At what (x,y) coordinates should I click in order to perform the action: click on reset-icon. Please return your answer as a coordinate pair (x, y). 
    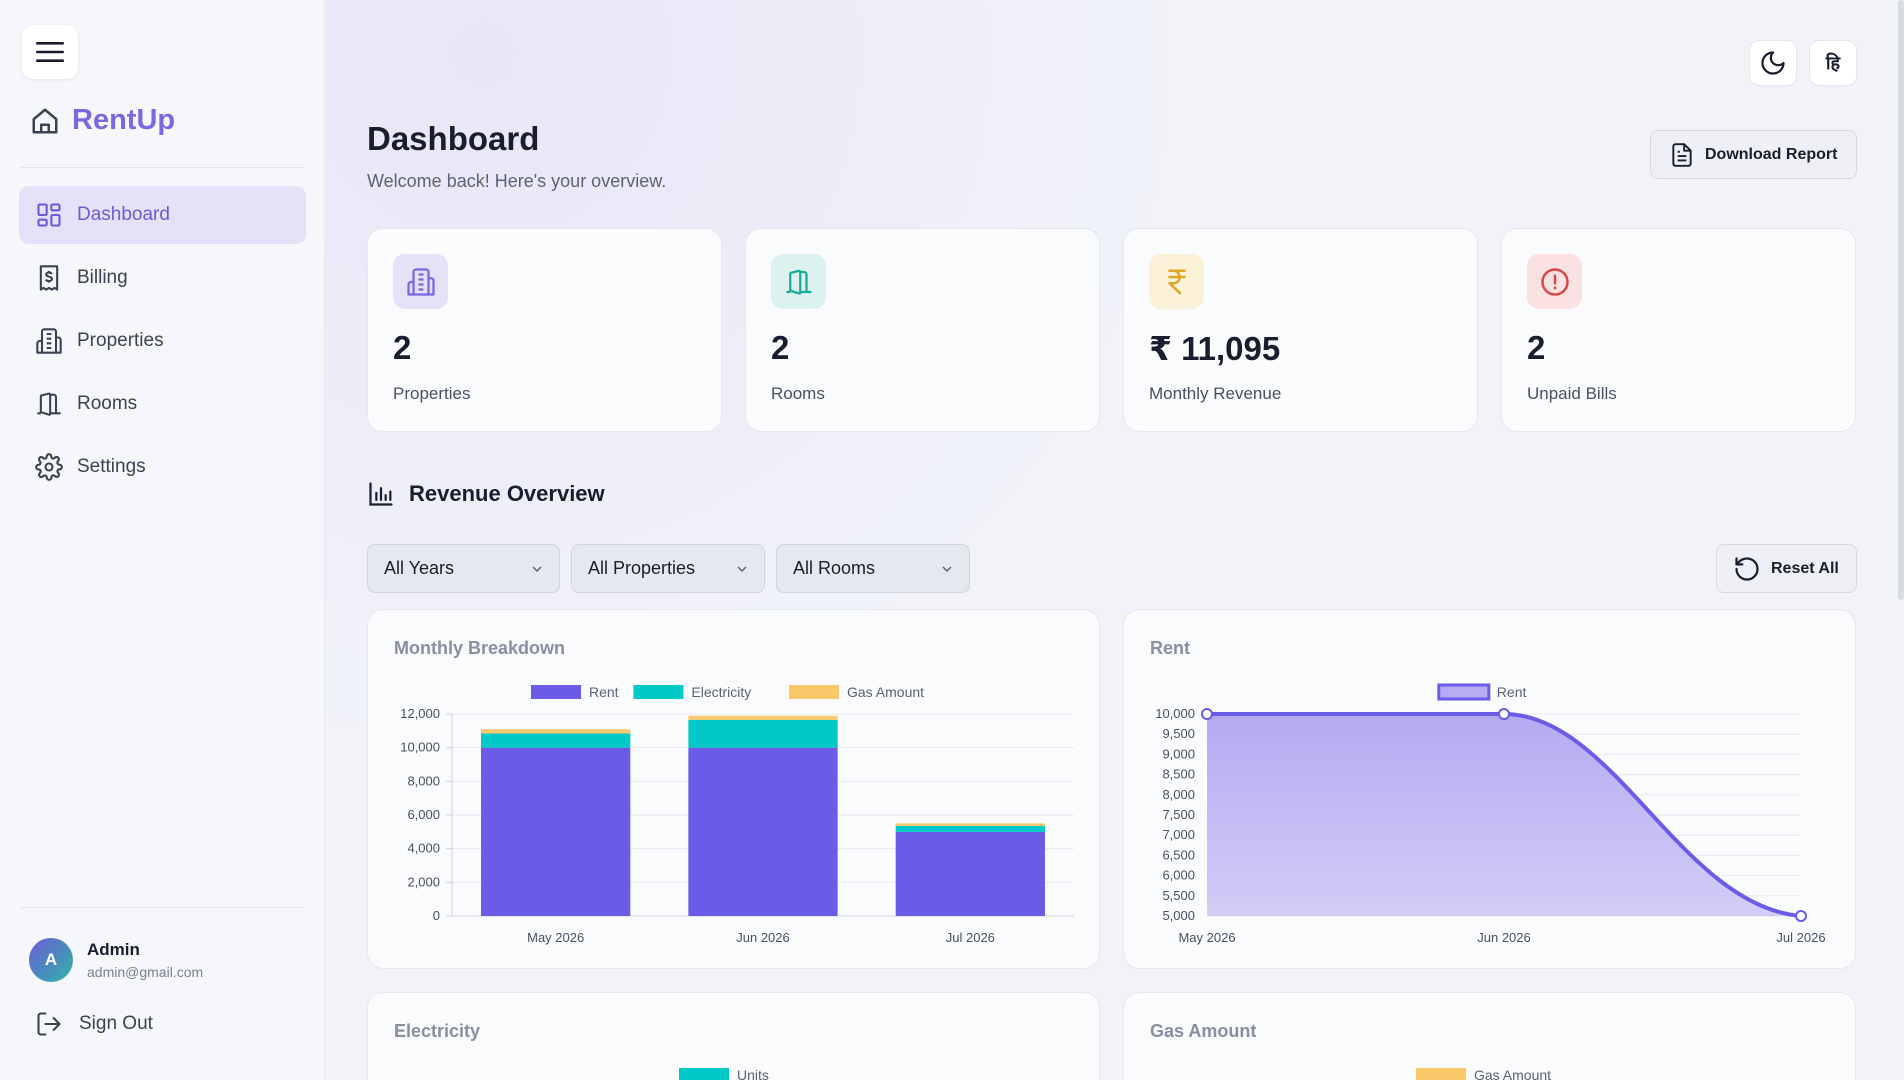
    Looking at the image, I should click on (1747, 568).